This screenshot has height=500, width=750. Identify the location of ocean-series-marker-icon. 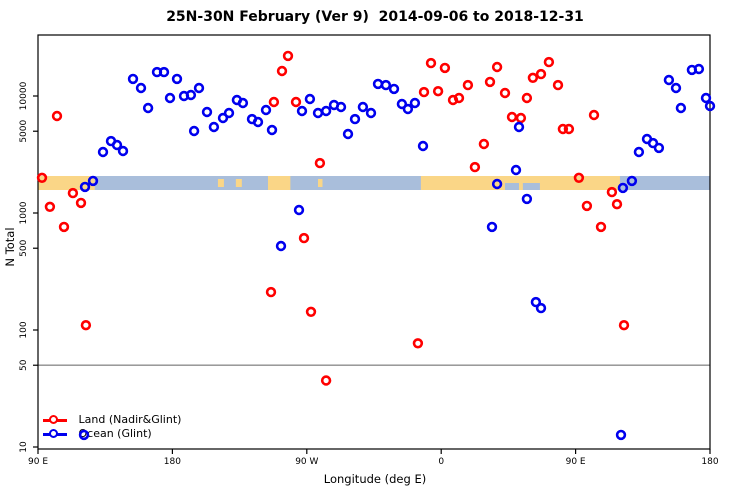
(59, 434).